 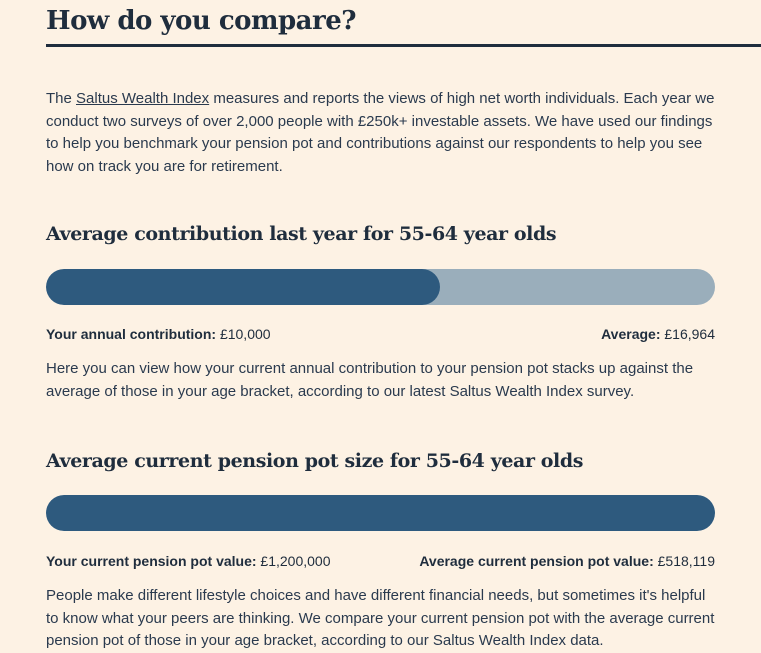 What do you see at coordinates (151, 561) in the screenshot?
I see `your-pension-pot-label: Your current pension pot value:` at bounding box center [151, 561].